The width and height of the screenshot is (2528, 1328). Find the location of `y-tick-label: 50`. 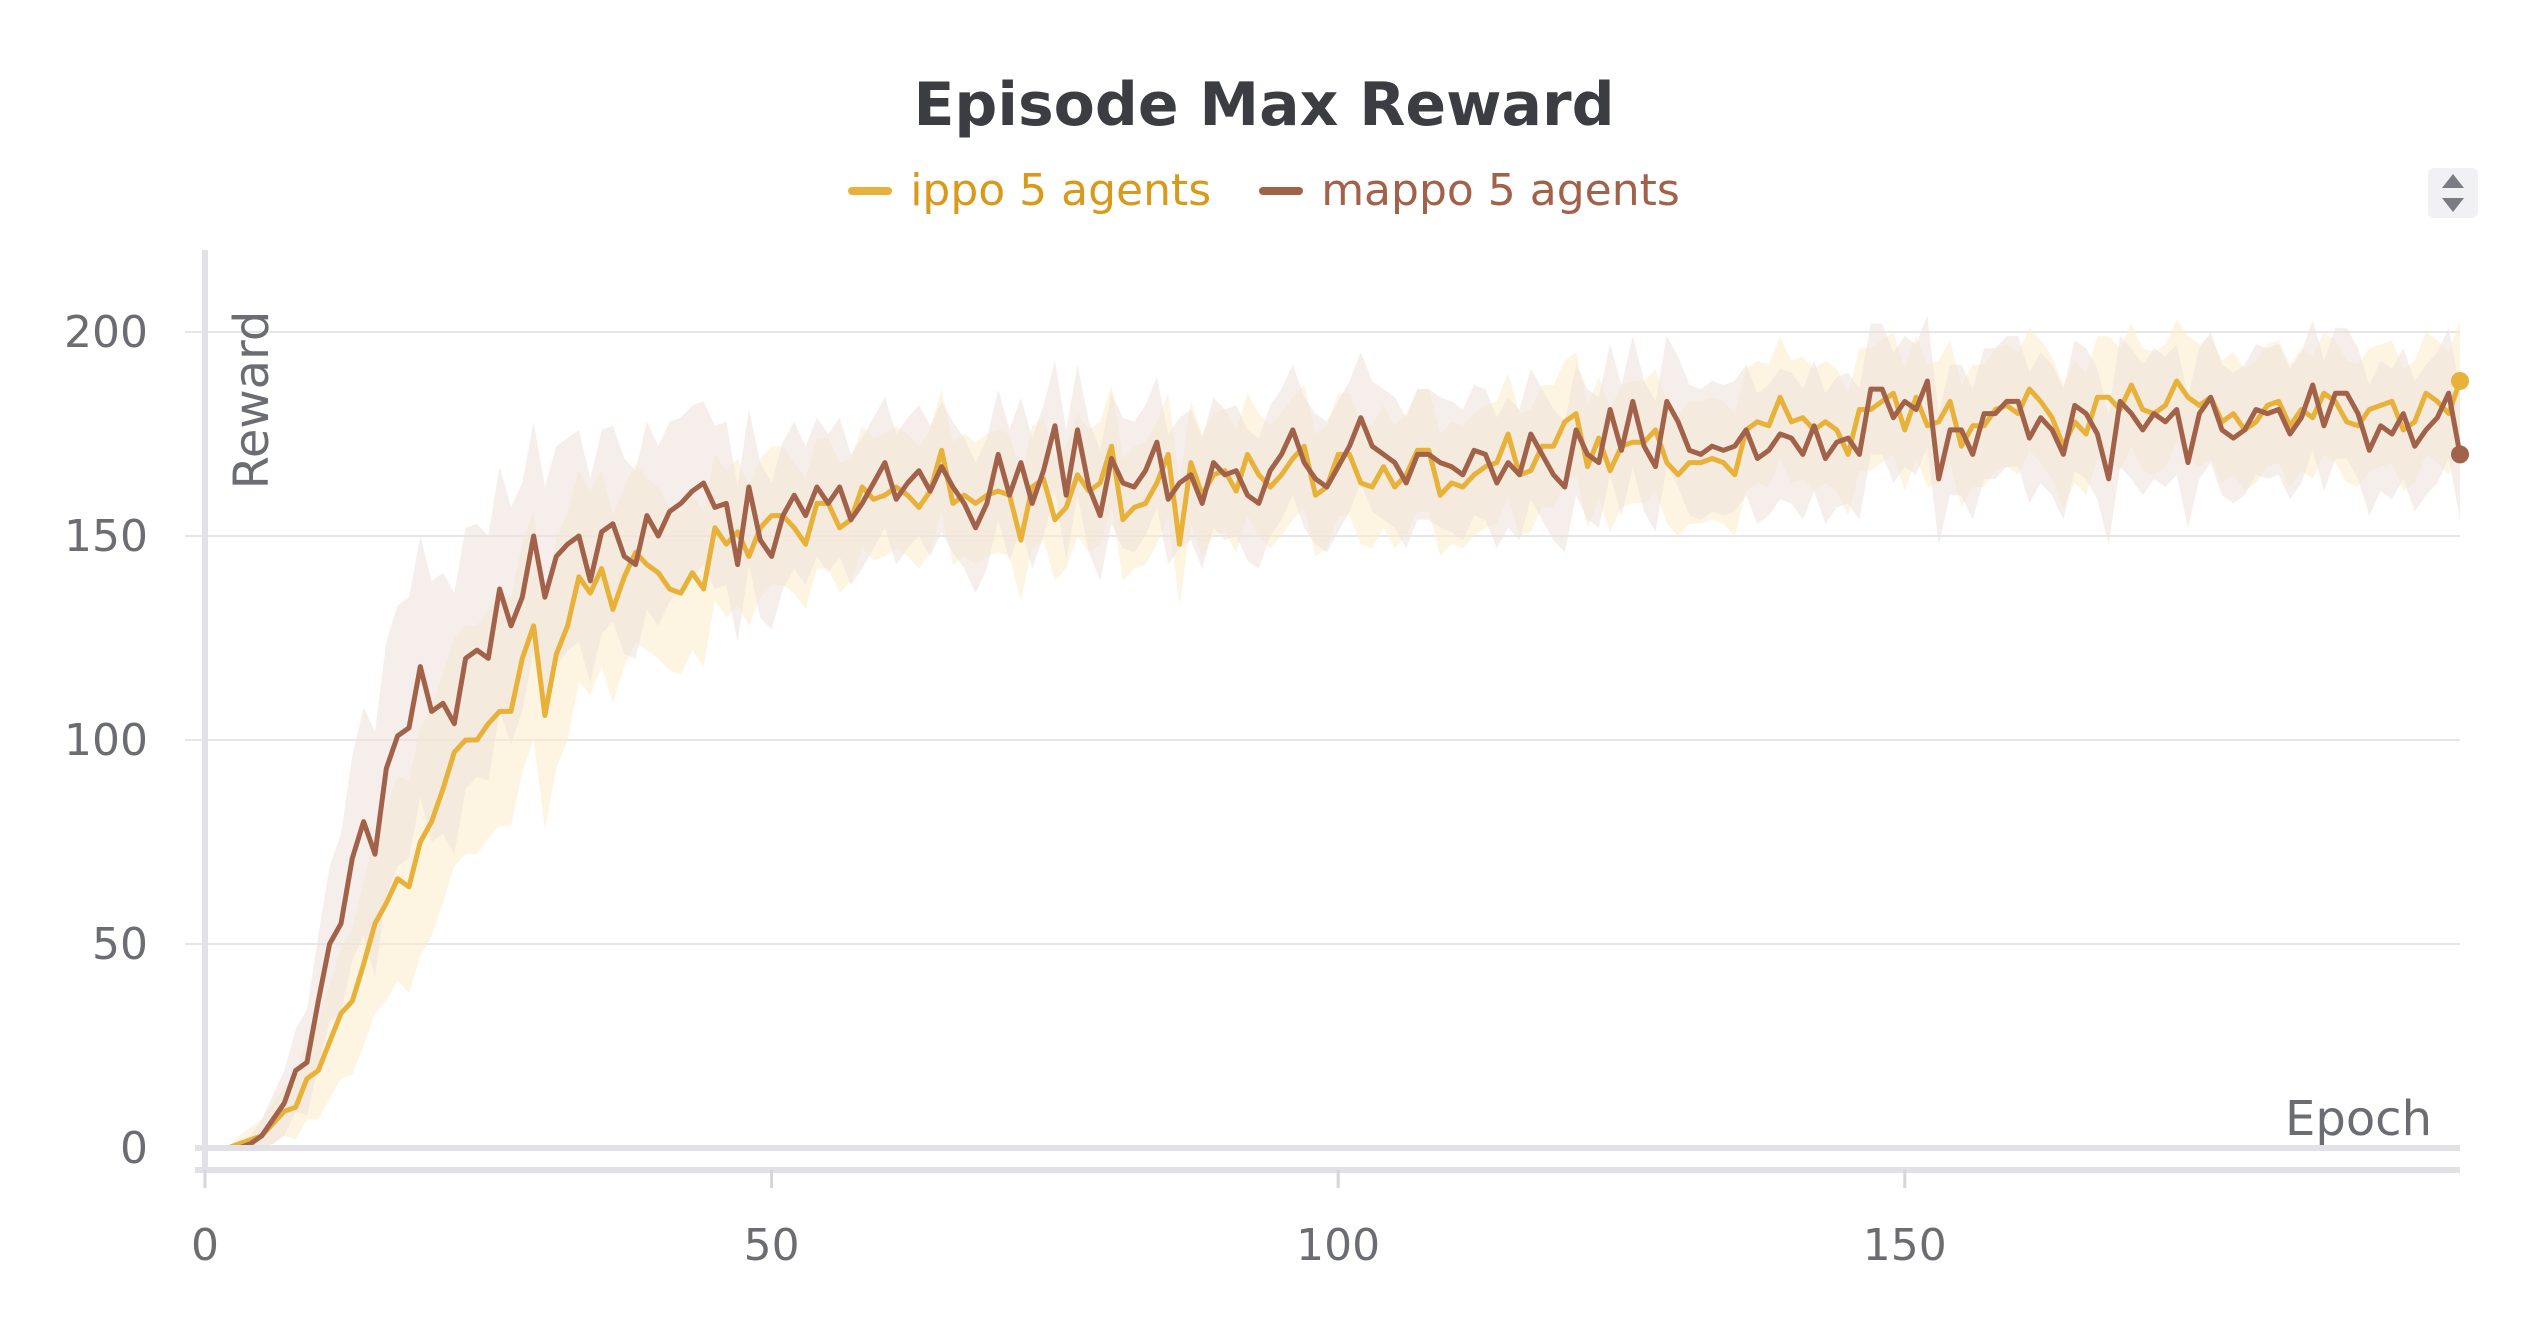

y-tick-label: 50 is located at coordinates (120, 944).